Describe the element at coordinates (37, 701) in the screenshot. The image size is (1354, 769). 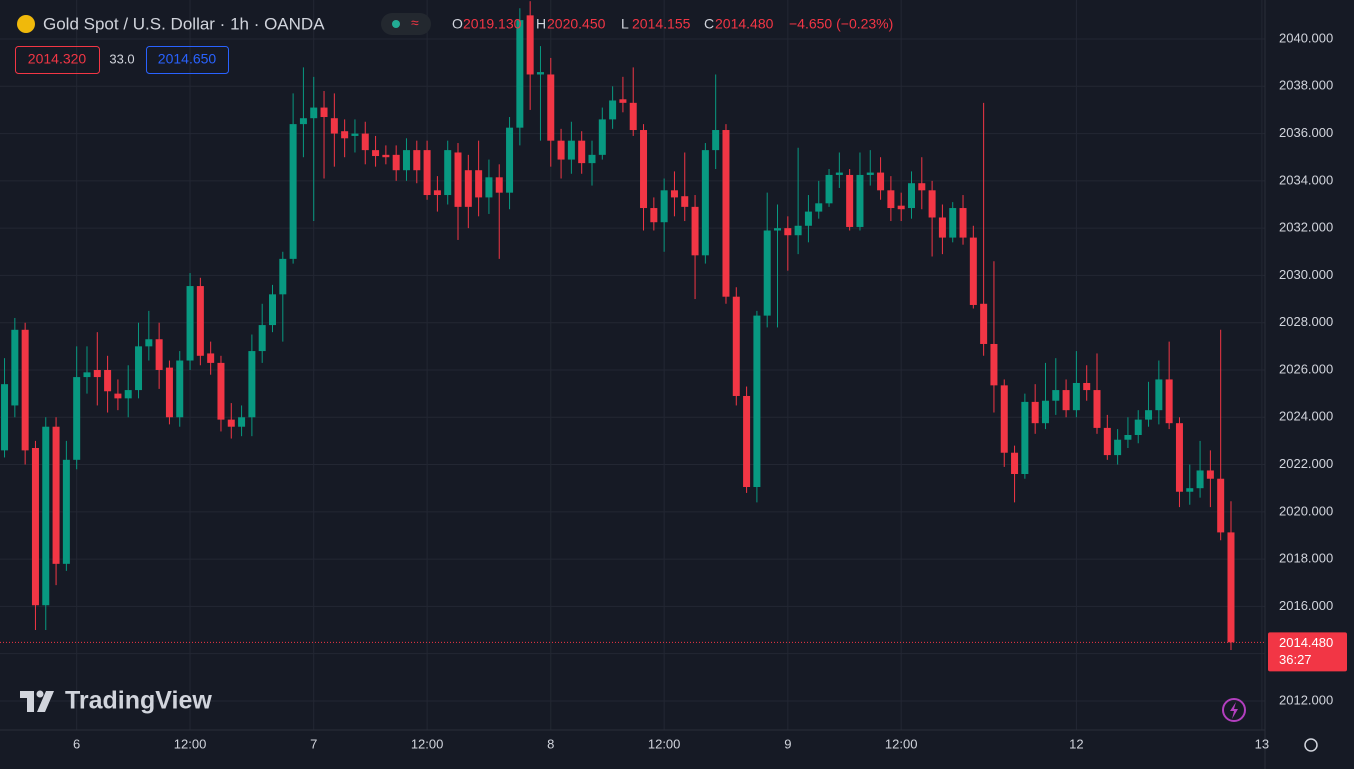
I see `logo-mark` at that location.